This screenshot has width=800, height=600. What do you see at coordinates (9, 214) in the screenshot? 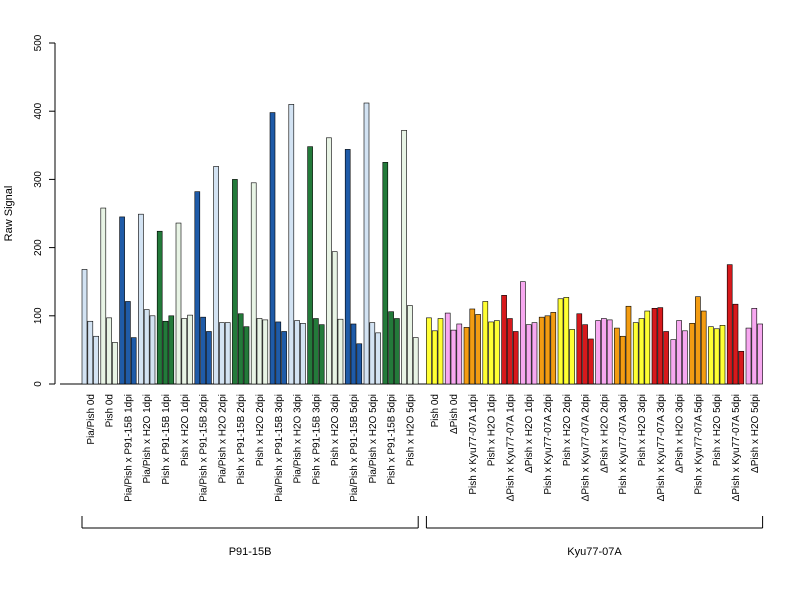
I see `y-axis-title: Raw Signal` at bounding box center [9, 214].